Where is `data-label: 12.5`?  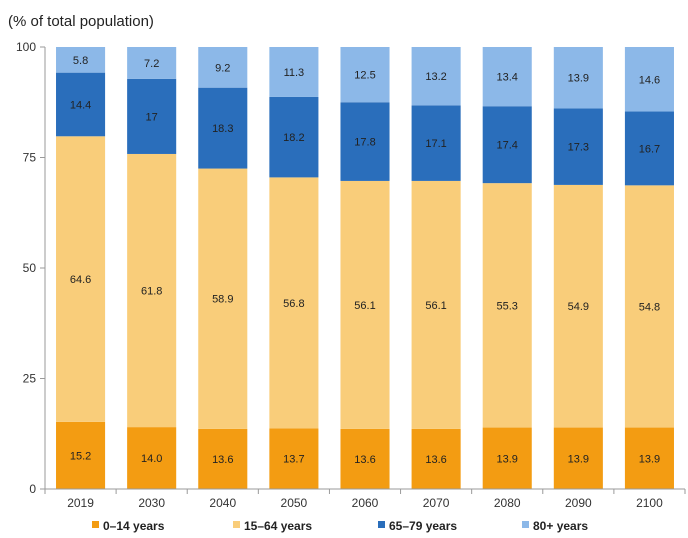 data-label: 12.5 is located at coordinates (364, 76).